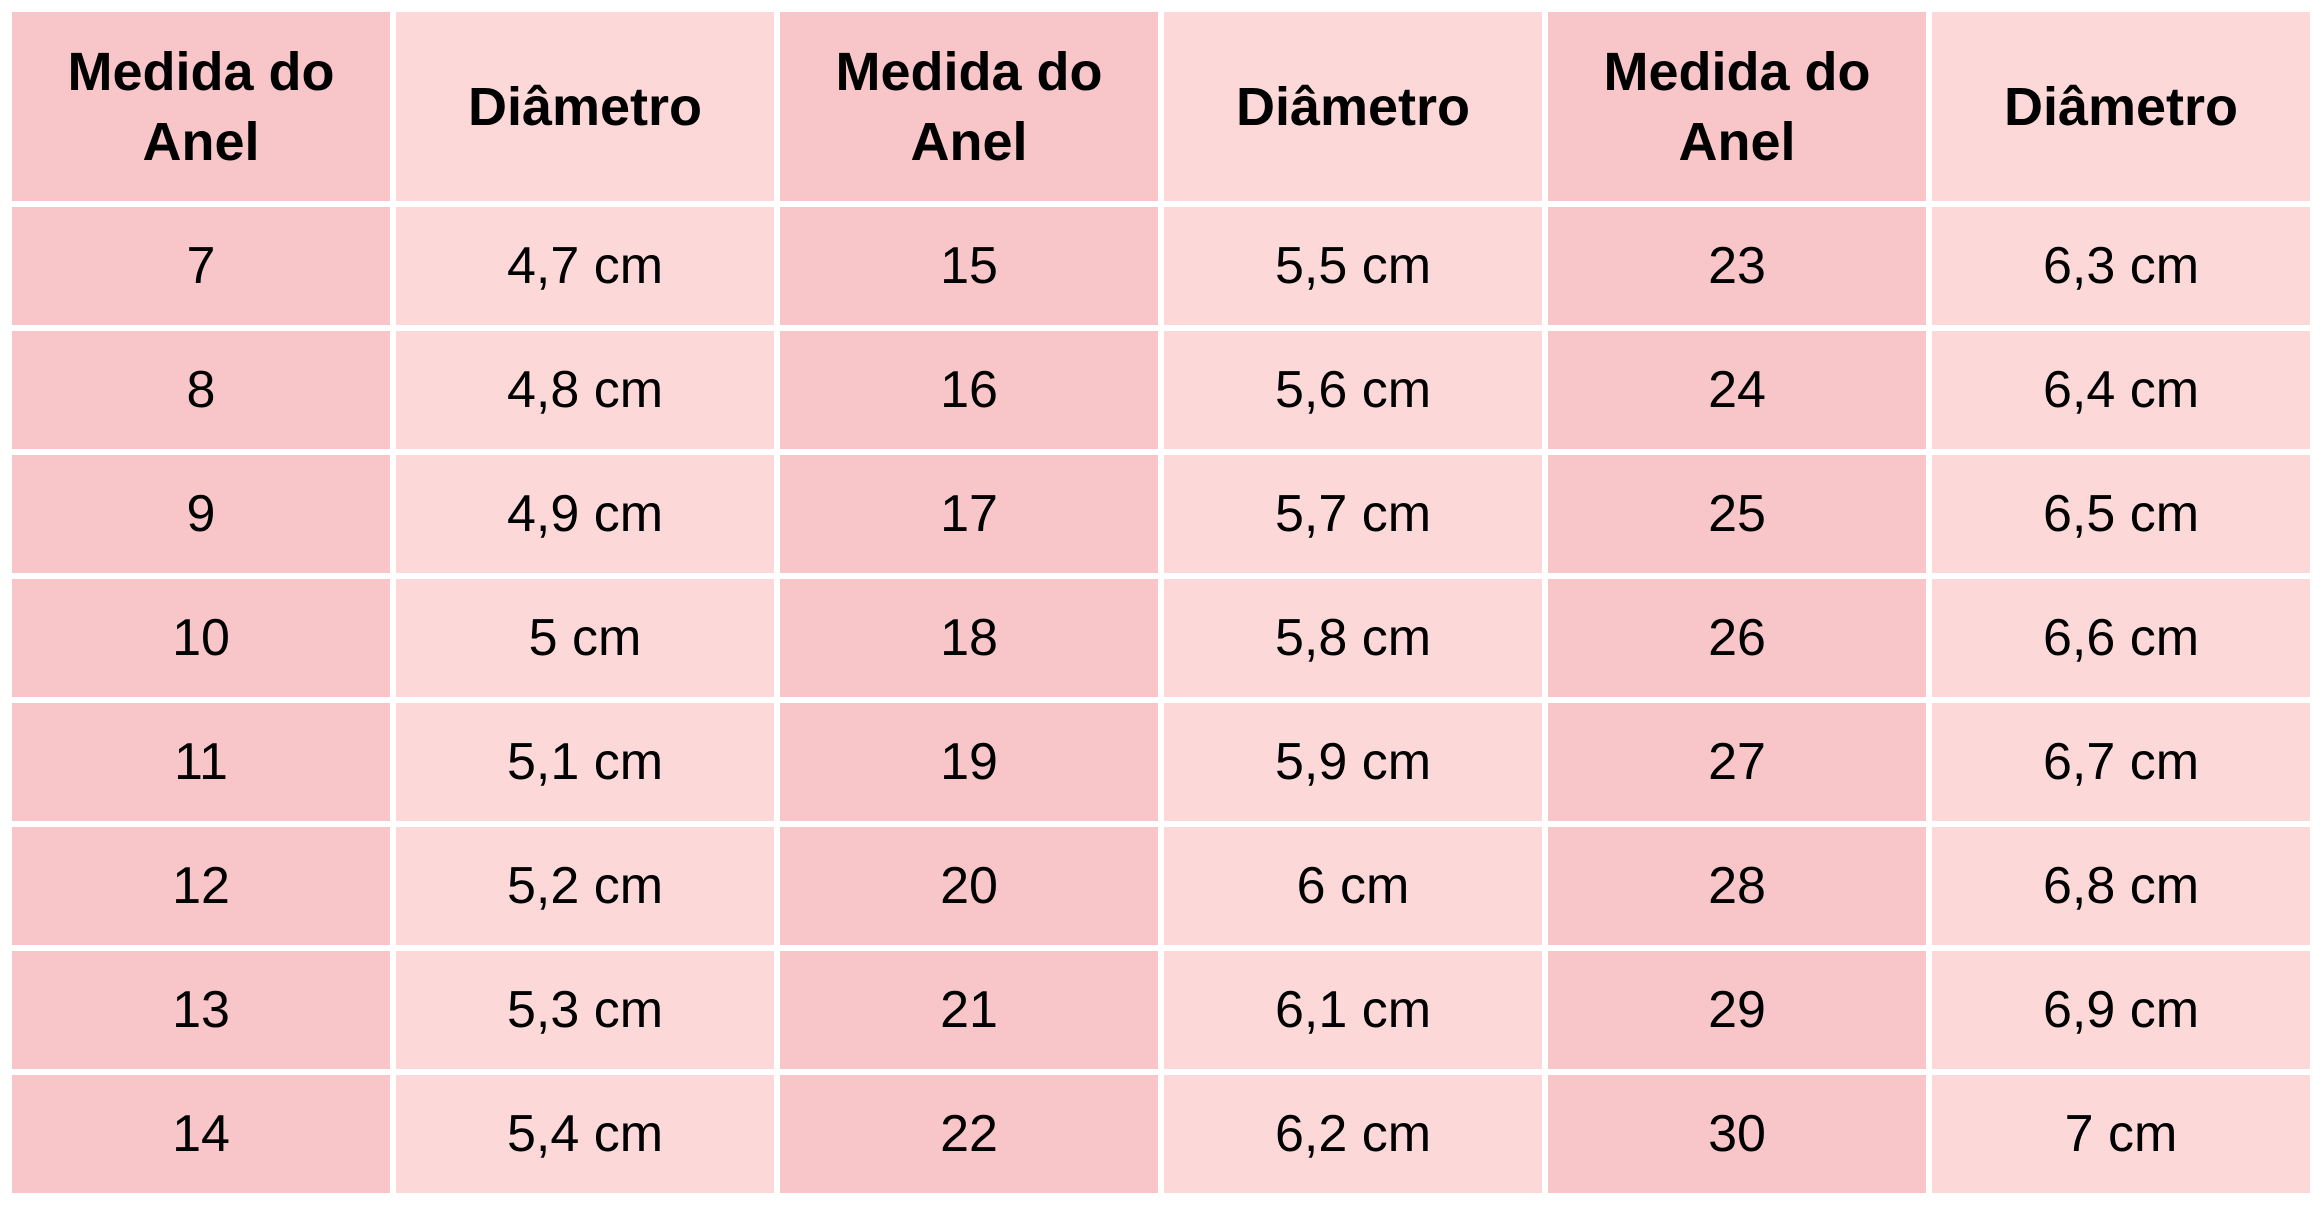  What do you see at coordinates (585, 266) in the screenshot?
I see `cell-diameter: 4,7 cm` at bounding box center [585, 266].